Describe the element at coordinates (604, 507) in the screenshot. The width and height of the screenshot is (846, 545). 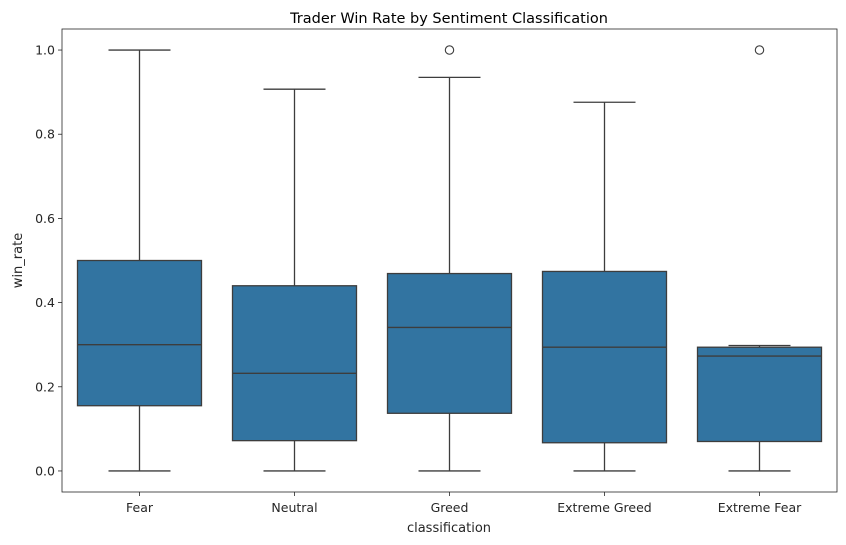
I see `x-tick-label: Extreme Greed` at that location.